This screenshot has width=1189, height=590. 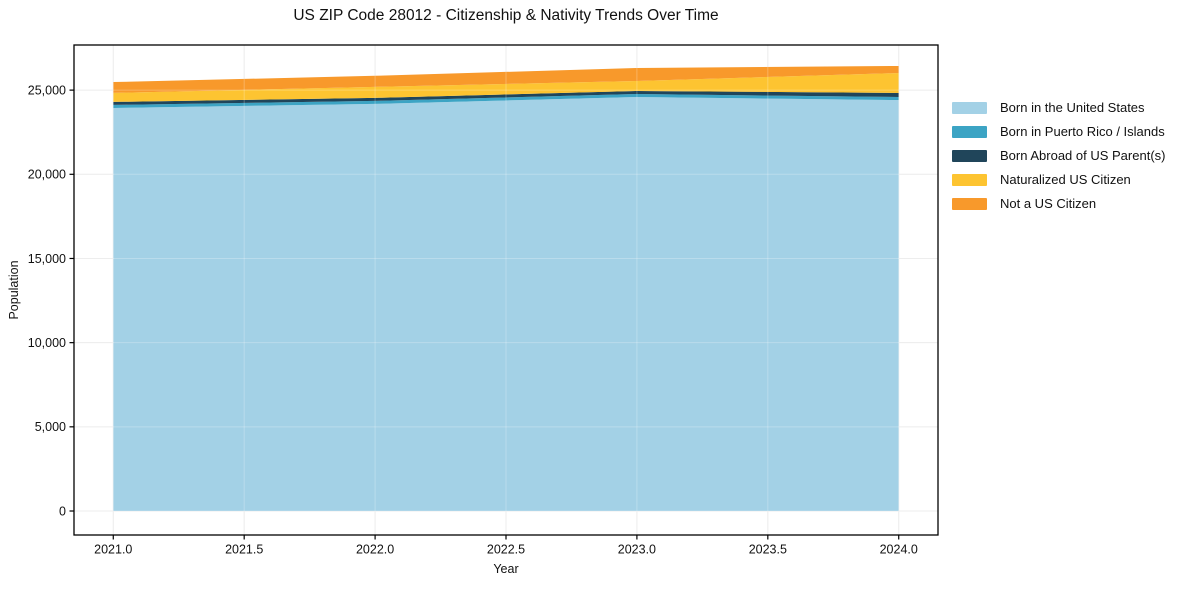 I want to click on legend-item-born-in-puerto-rico-islands: Born in Puerto Rico / Islands, so click(x=1058, y=131).